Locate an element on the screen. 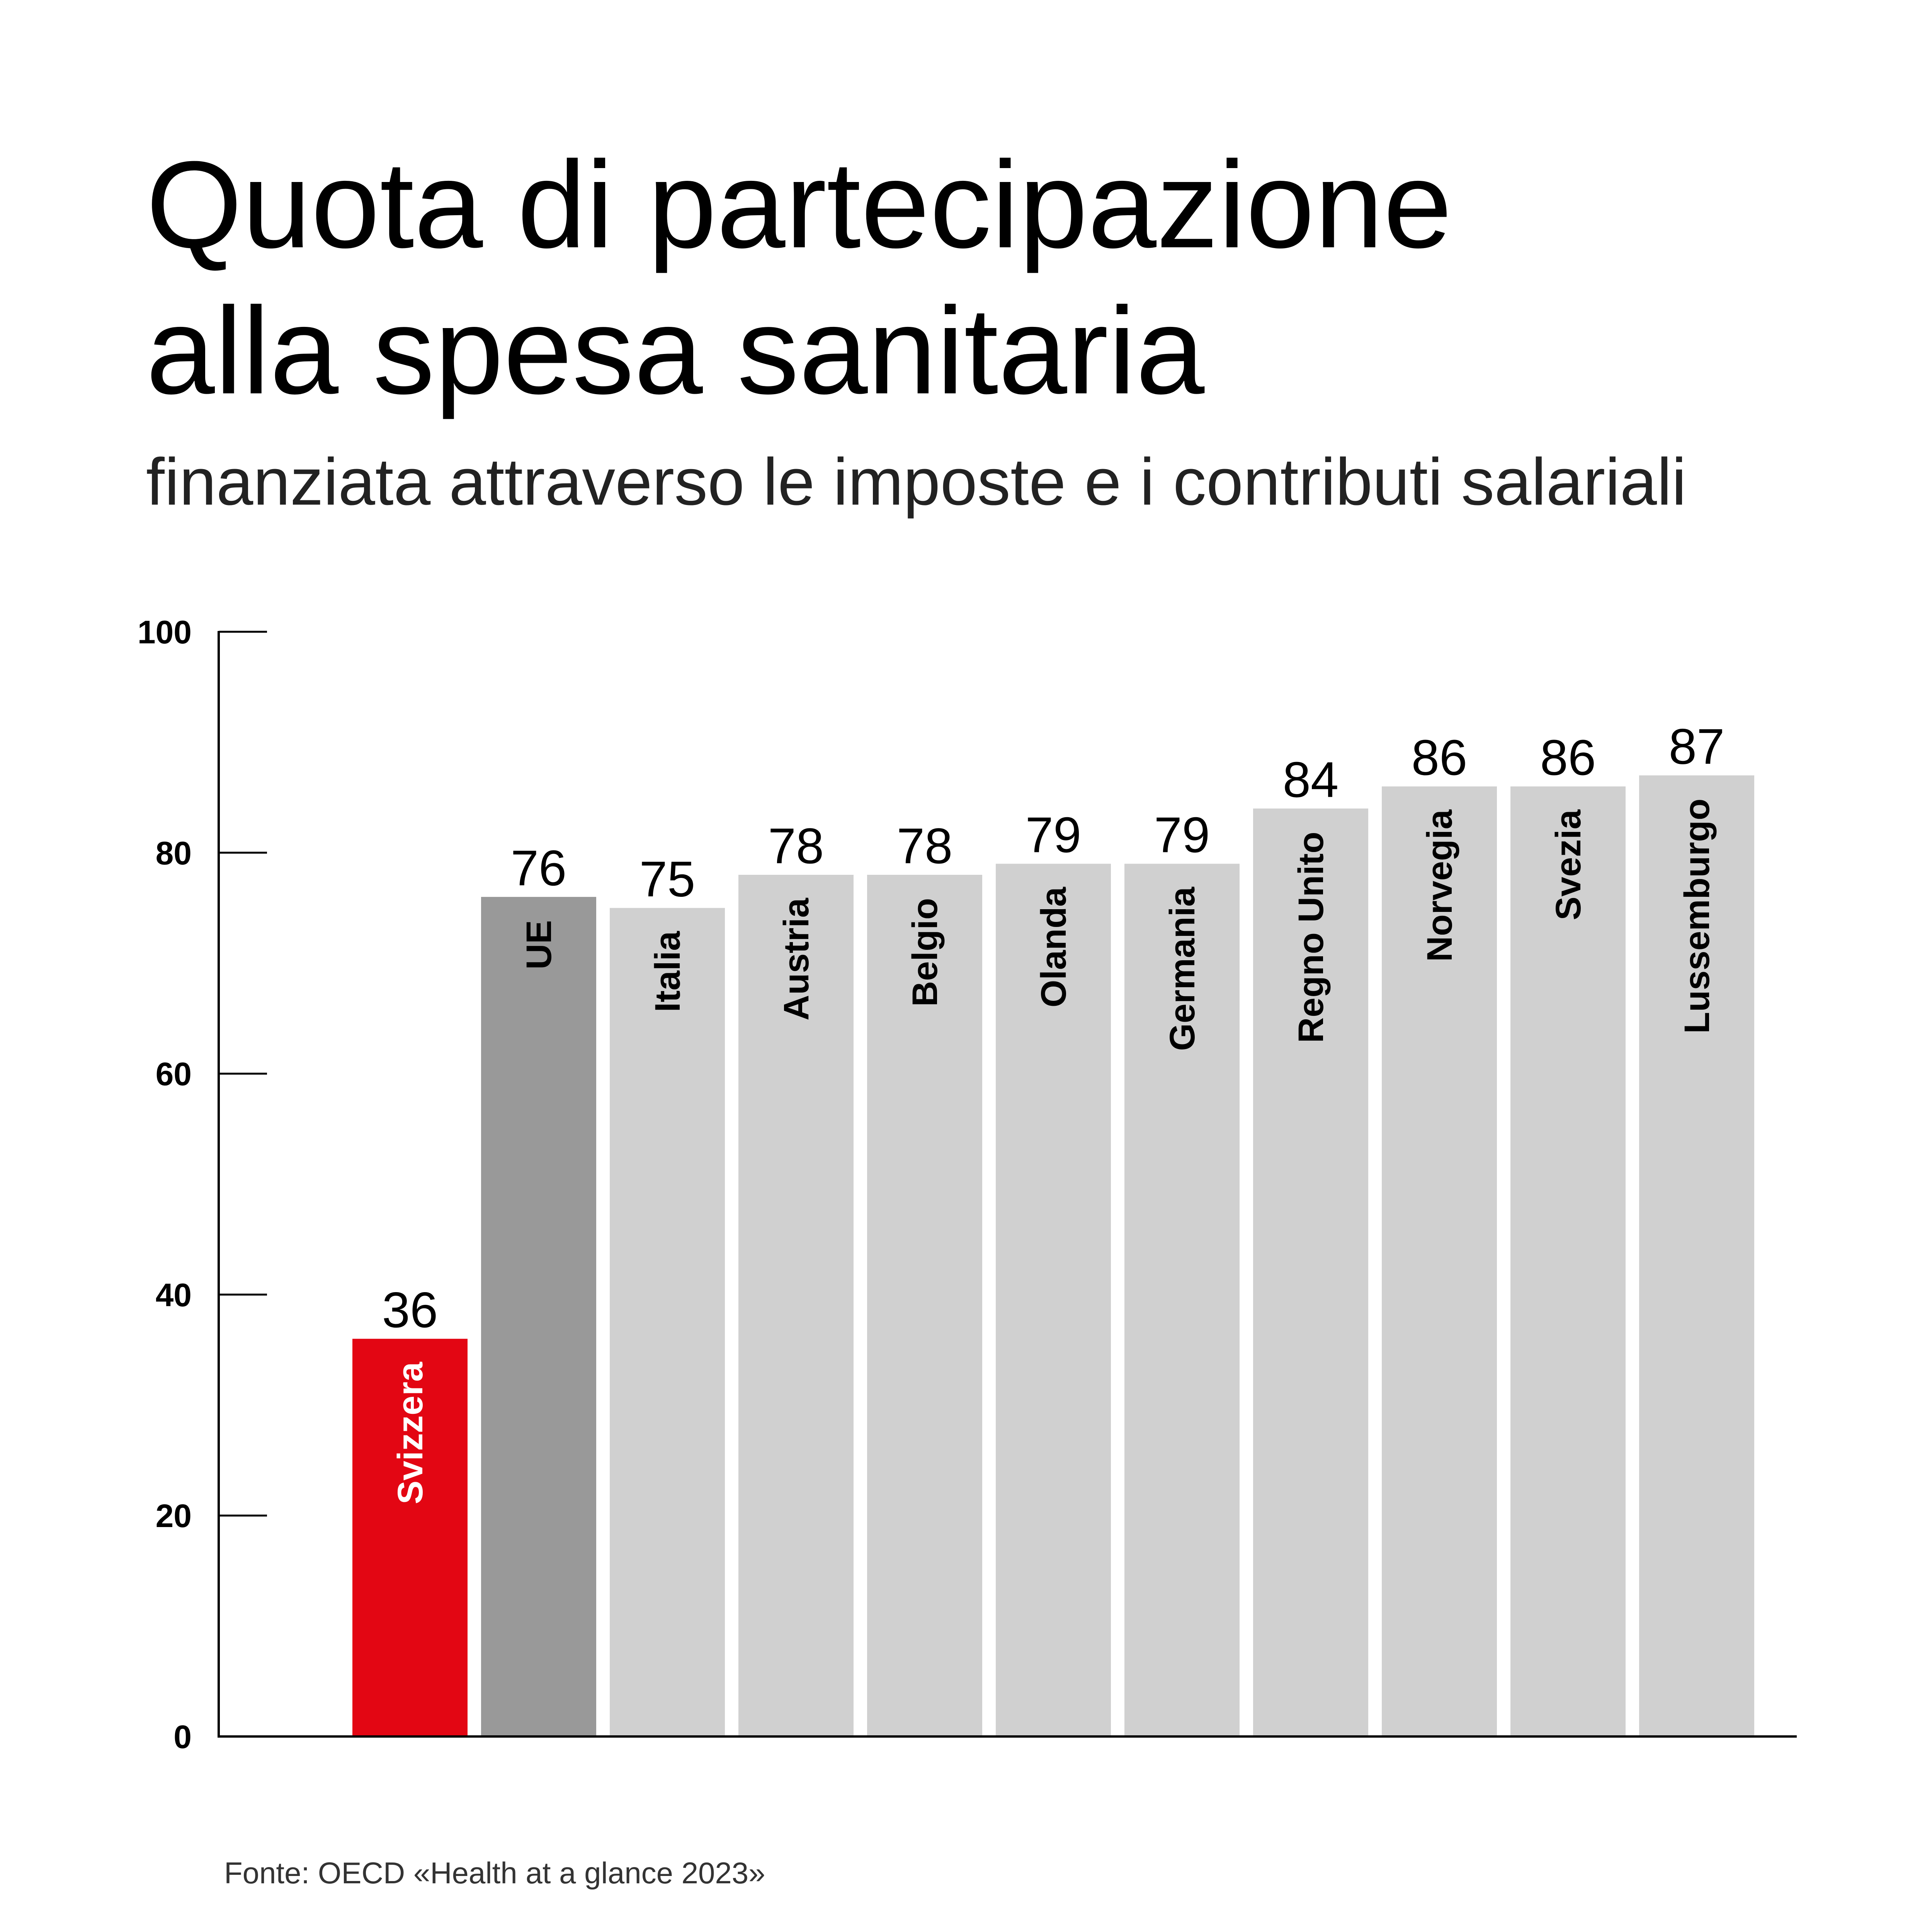 This screenshot has width=1932, height=1932. chart-title-line-2: alla spesa sanitaria is located at coordinates (675, 351).